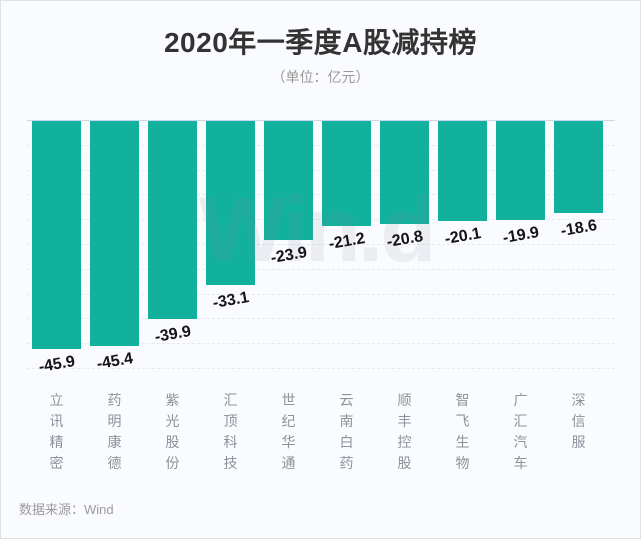  Describe the element at coordinates (114, 361) in the screenshot. I see `value-label: -45.4` at that location.